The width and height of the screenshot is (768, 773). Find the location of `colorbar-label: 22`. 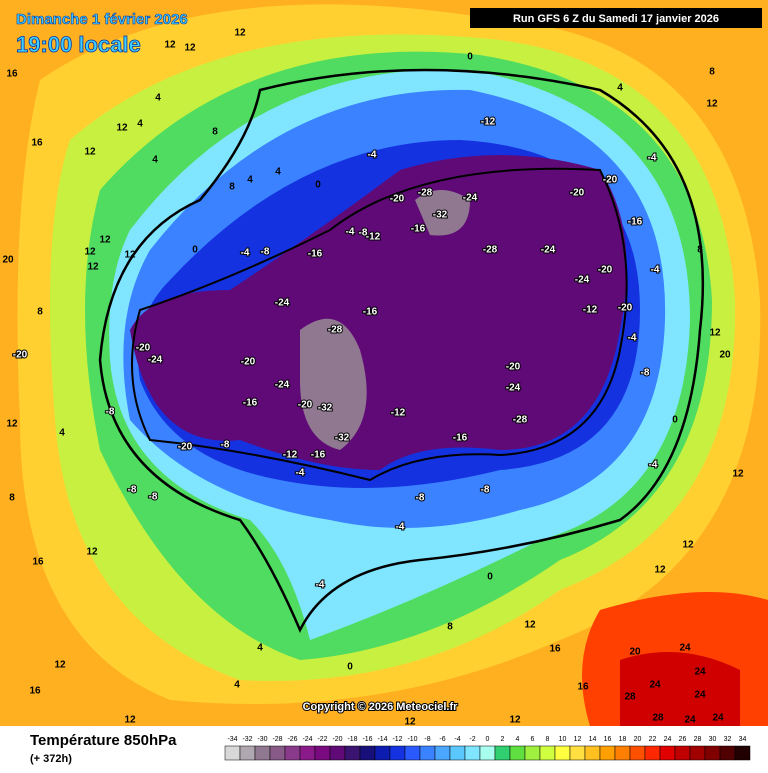

colorbar-label: 22 is located at coordinates (653, 739).